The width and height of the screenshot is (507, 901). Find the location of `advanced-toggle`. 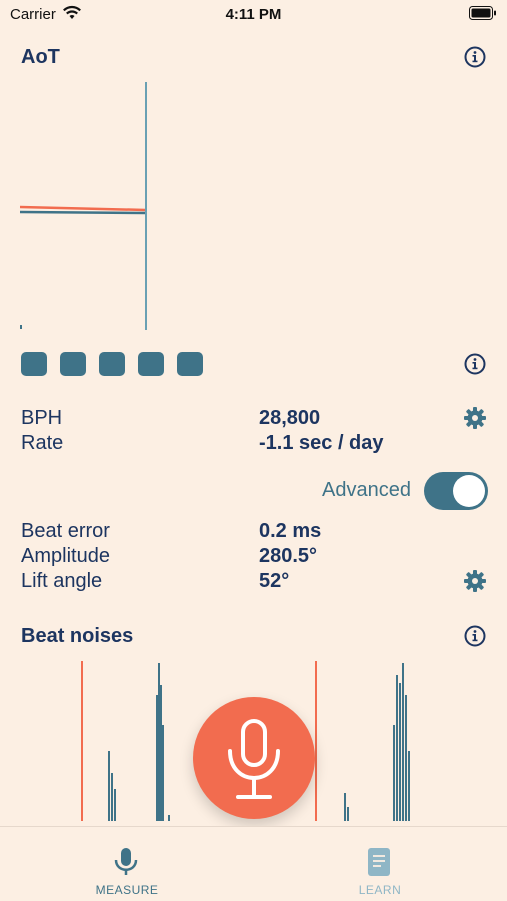

advanced-toggle is located at coordinates (456, 491).